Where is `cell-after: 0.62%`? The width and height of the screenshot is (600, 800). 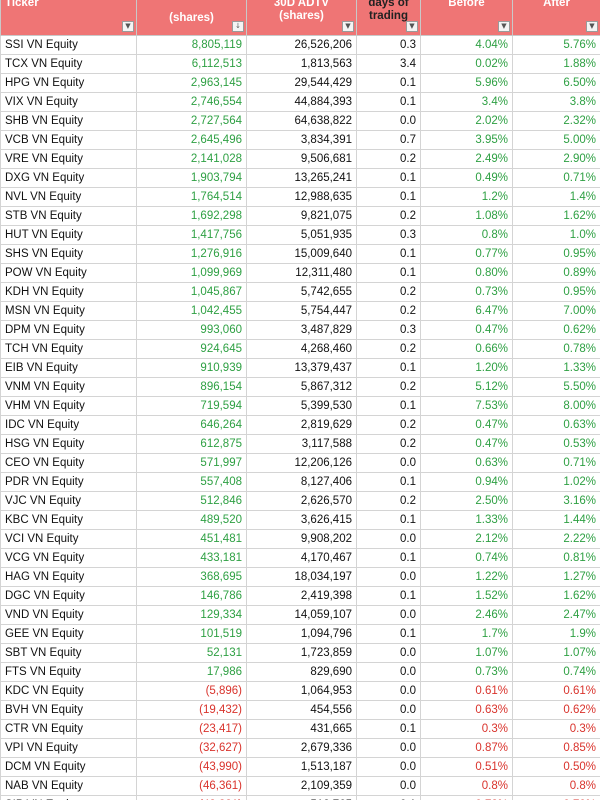
cell-after: 0.62% is located at coordinates (556, 710).